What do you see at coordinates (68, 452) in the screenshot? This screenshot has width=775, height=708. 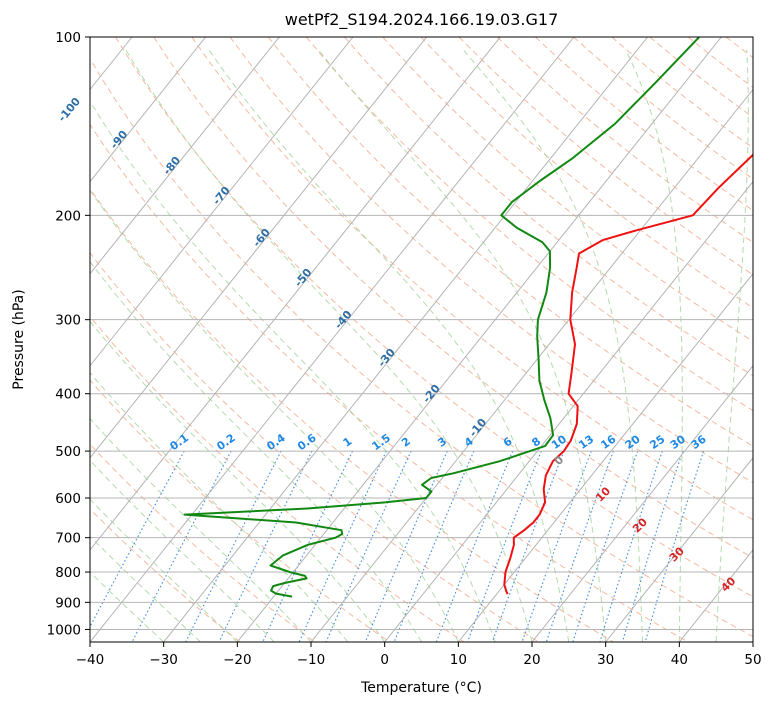 I see `y-tick-label: 500` at bounding box center [68, 452].